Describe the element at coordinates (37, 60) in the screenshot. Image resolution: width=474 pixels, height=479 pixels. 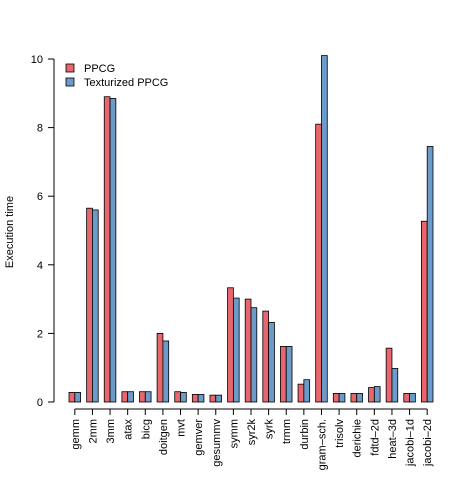
I see `y-tick-label: 10` at that location.